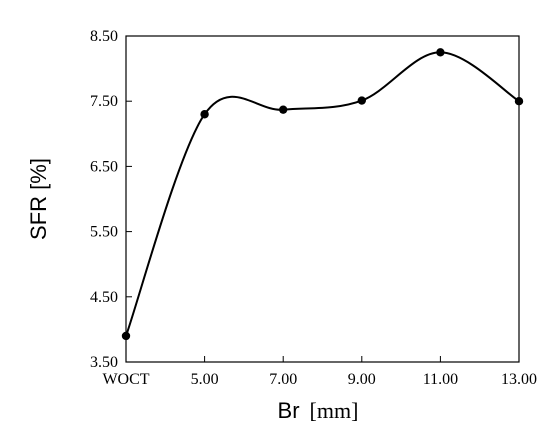  Describe the element at coordinates (519, 379) in the screenshot. I see `x-tick-label: 13.00` at that location.